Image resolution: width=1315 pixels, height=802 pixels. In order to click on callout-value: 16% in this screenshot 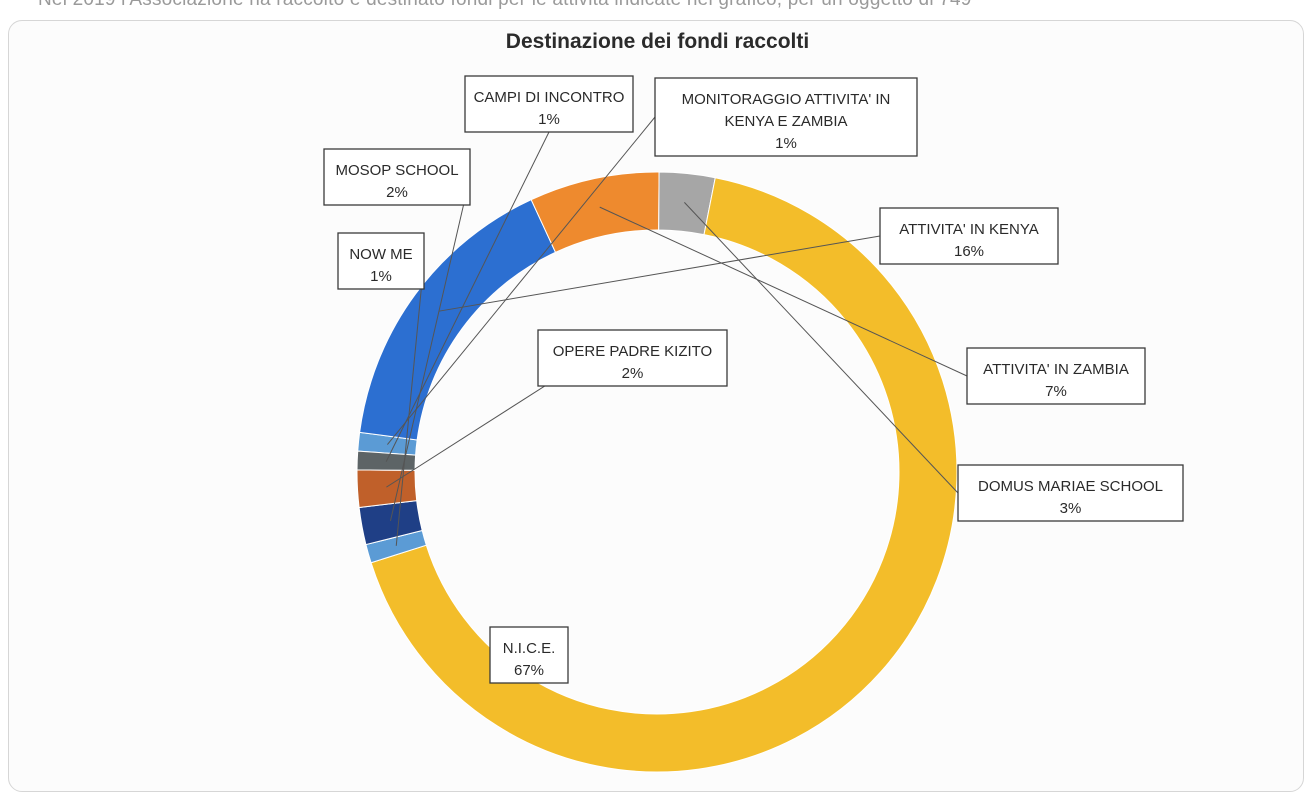, I will do `click(969, 251)`.